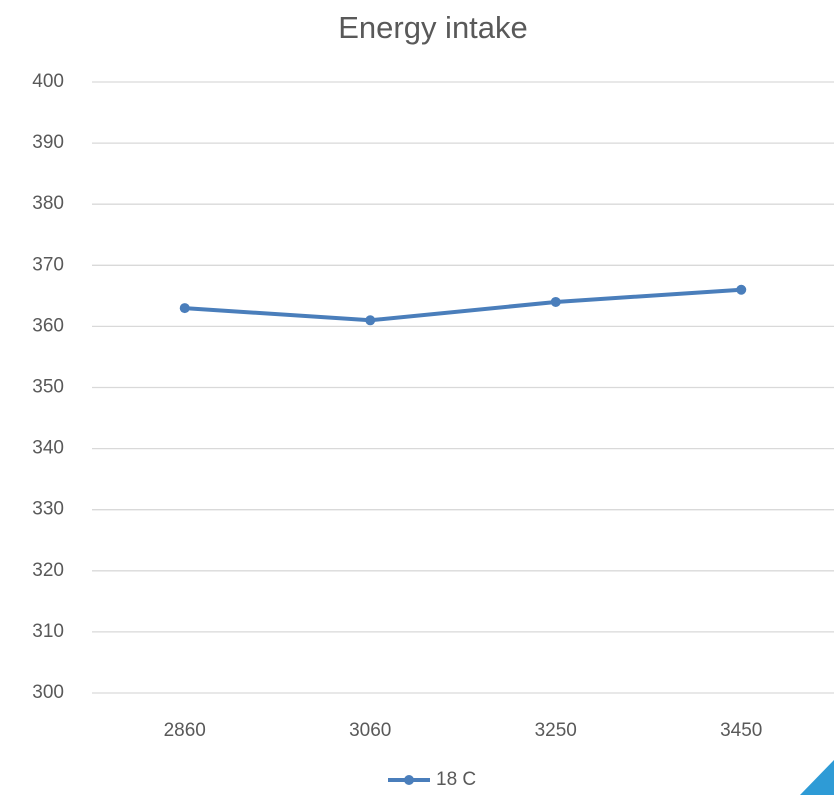  I want to click on corner-decoration, so click(817, 777).